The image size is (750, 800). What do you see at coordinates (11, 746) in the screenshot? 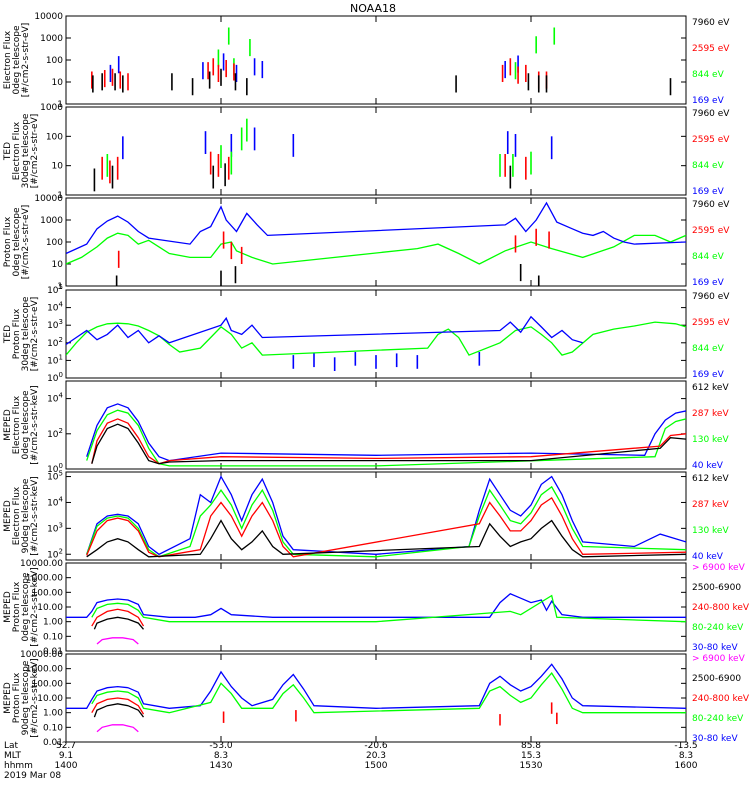
I see `footer-row-label: Lat` at bounding box center [11, 746].